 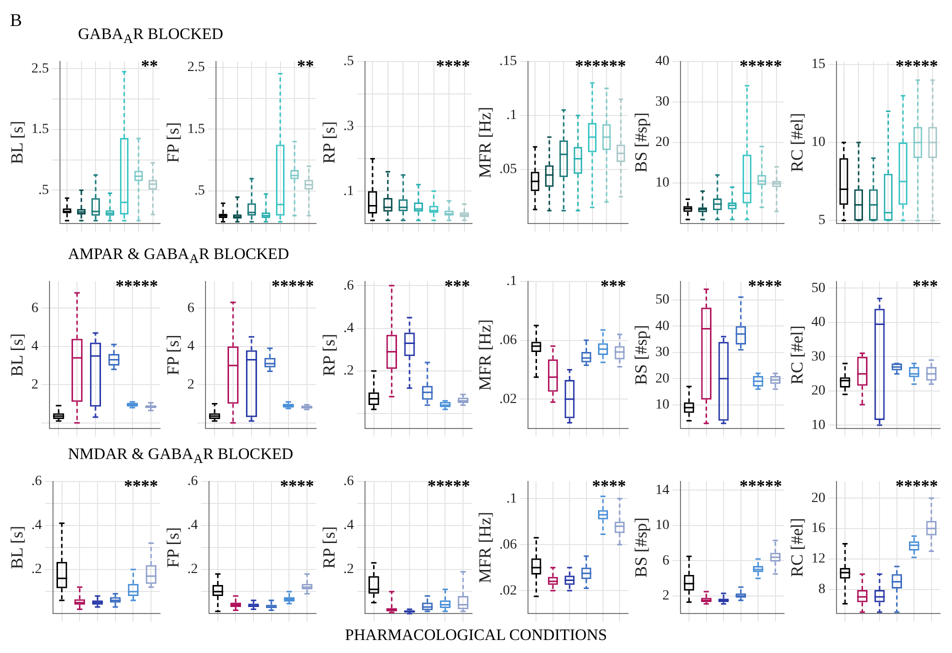 I want to click on y-tick-label: 15, so click(x=818, y=64).